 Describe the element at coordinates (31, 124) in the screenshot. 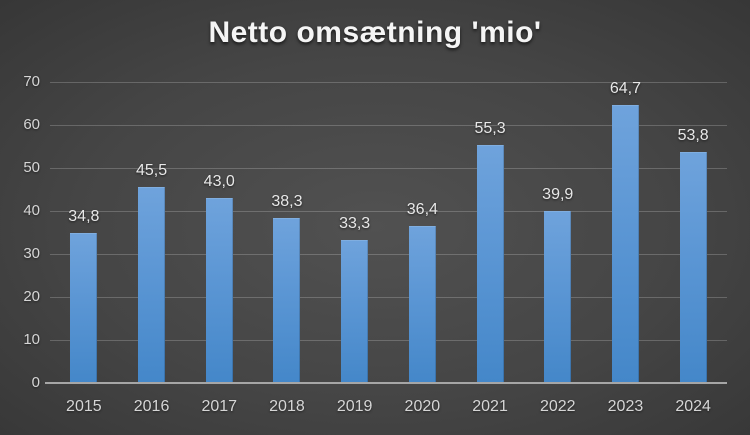

I see `y-tick-label: 60` at that location.